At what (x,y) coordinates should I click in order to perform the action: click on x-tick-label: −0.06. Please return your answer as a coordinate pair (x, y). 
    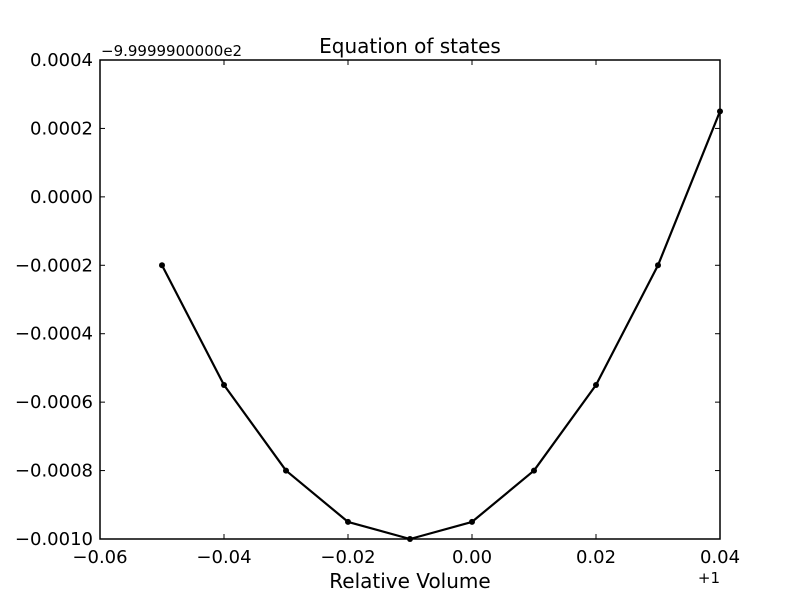
    Looking at the image, I should click on (99, 557).